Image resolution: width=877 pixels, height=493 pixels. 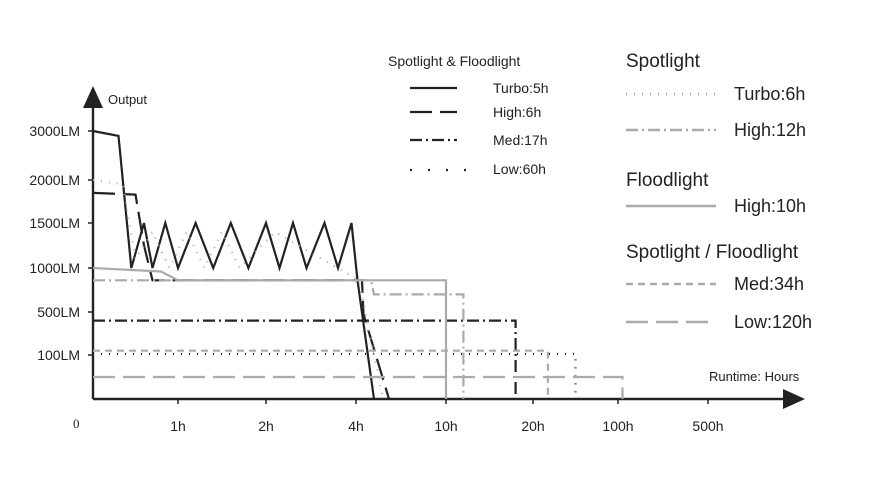 I want to click on y-tick-label: 100LM, so click(x=58, y=355).